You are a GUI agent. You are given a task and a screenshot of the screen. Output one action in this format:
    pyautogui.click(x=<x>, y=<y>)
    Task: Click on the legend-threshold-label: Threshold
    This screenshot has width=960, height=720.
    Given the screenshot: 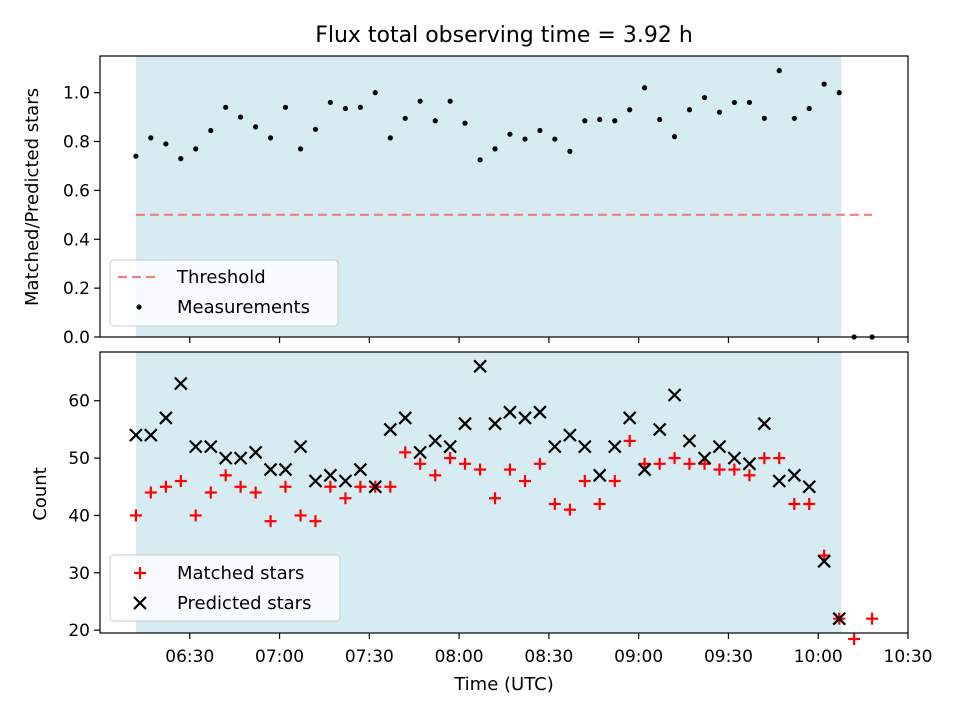 What is the action you would take?
    pyautogui.click(x=221, y=277)
    